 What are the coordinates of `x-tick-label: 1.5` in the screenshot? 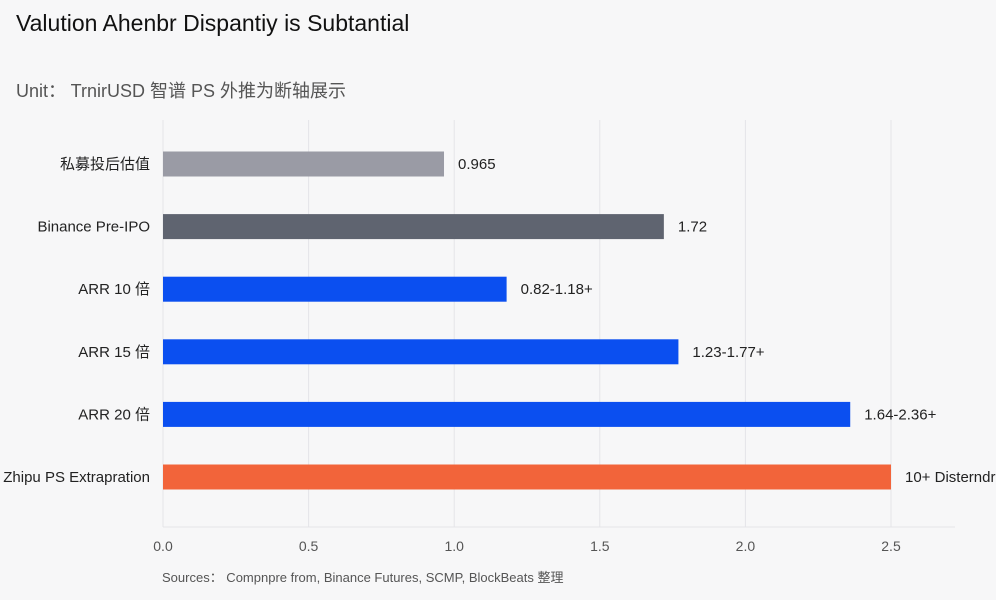 It's located at (600, 546).